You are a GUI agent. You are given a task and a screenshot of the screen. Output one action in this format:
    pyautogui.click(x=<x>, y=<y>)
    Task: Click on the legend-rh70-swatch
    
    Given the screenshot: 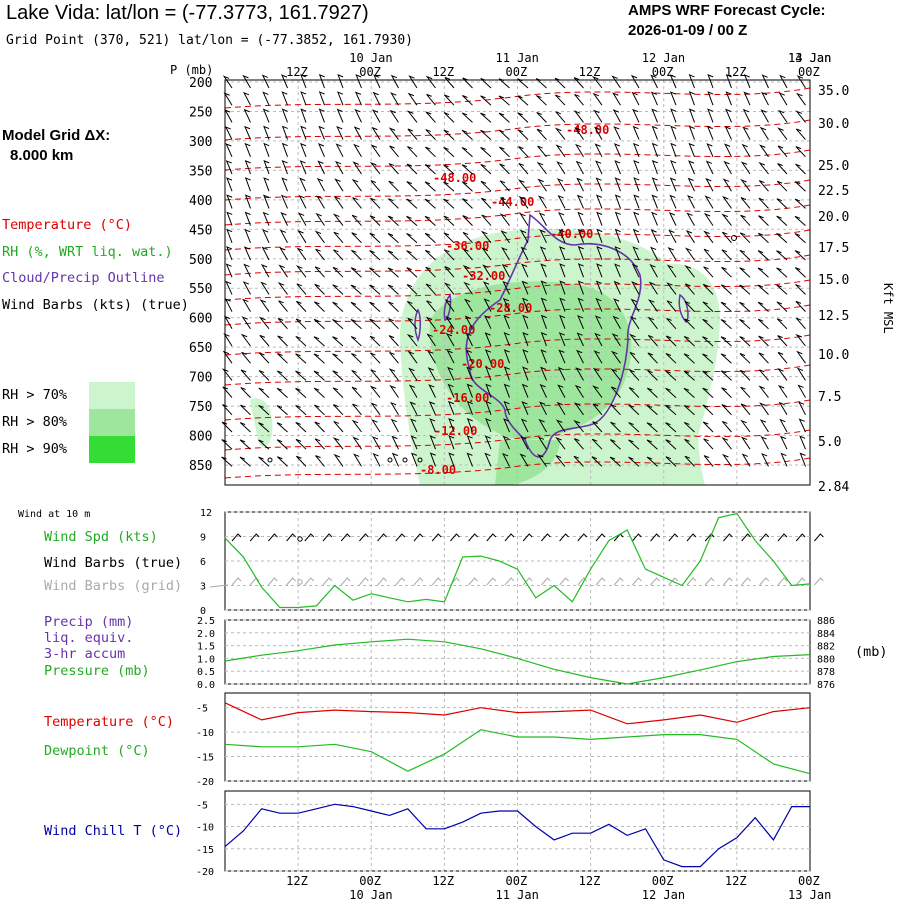 What is the action you would take?
    pyautogui.click(x=112, y=395)
    